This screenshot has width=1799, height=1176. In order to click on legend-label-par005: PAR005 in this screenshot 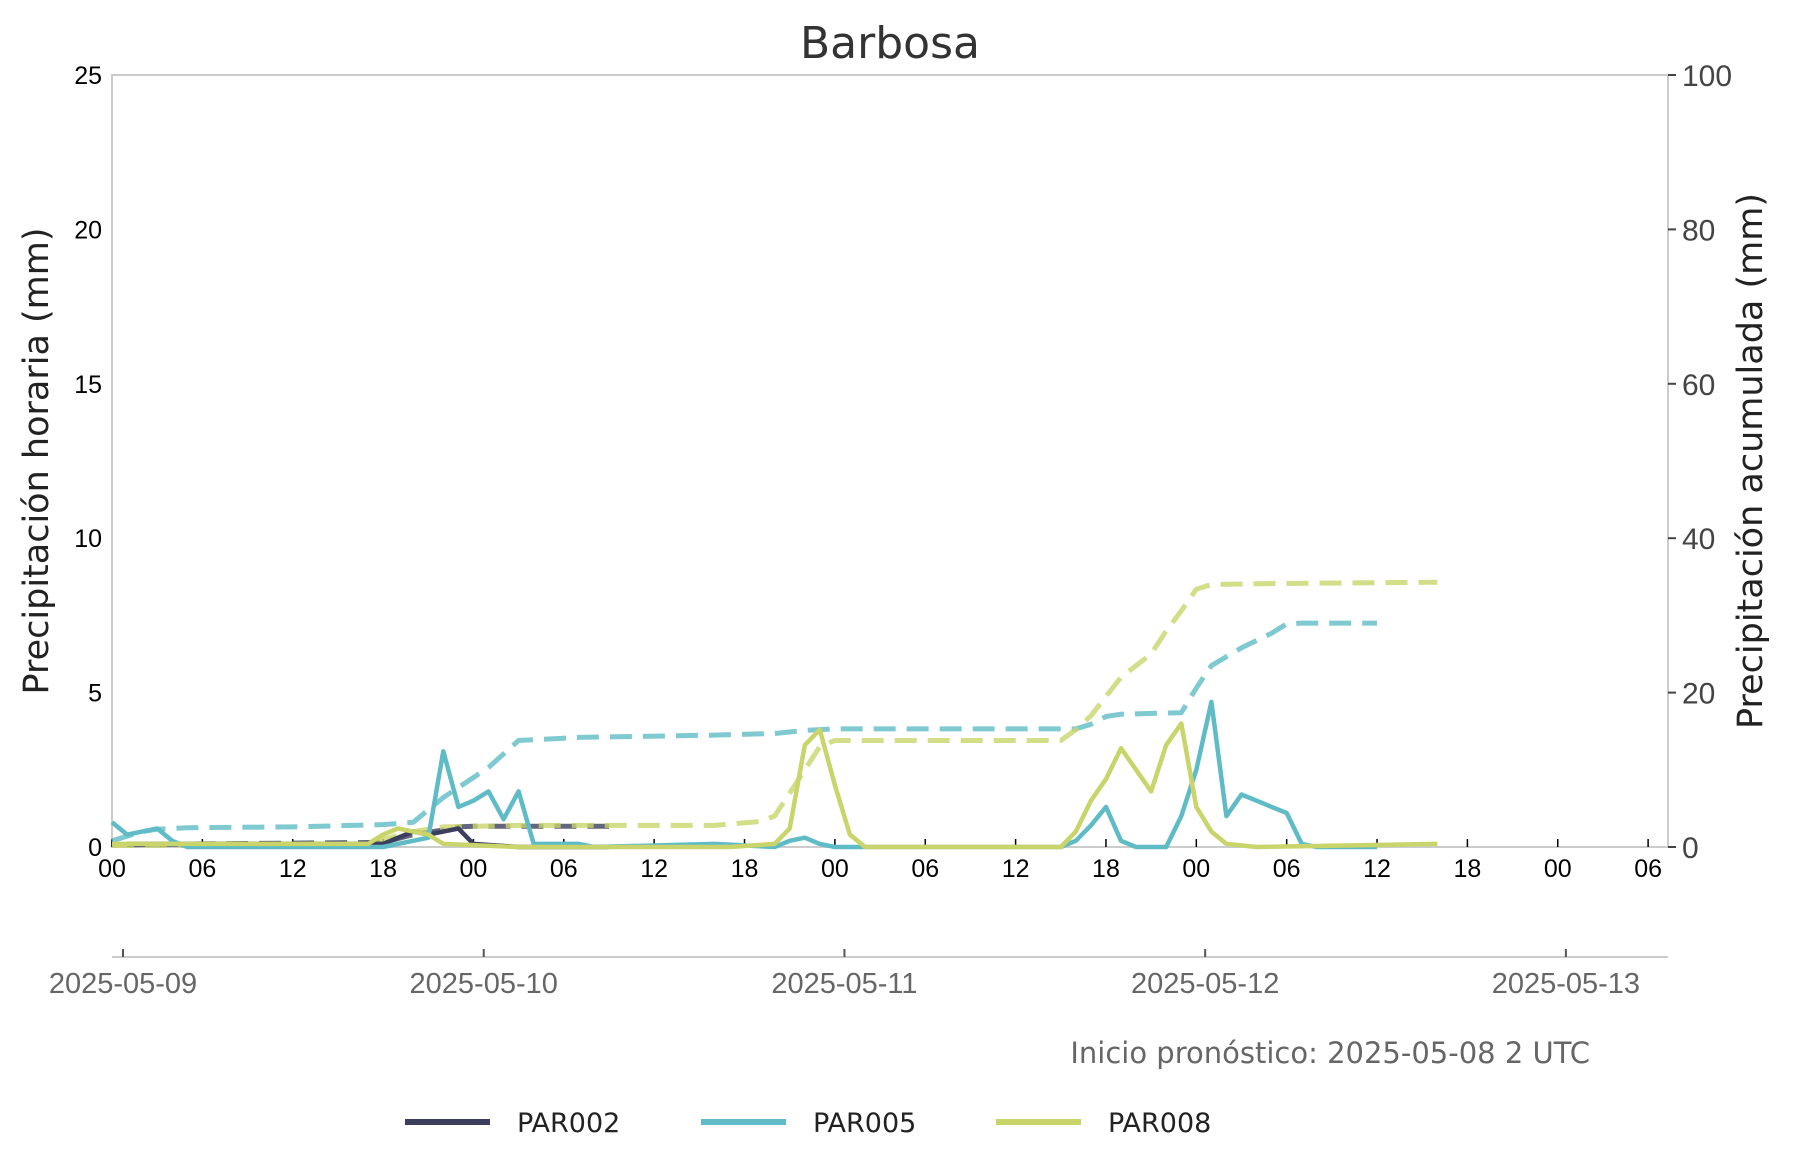, I will do `click(864, 1123)`.